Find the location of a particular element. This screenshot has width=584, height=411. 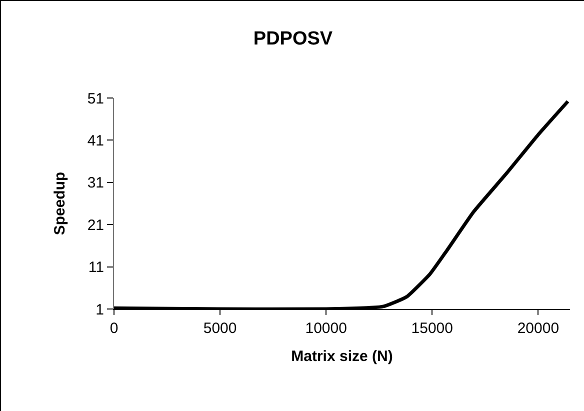

chart-title: PDPOSV is located at coordinates (293, 39).